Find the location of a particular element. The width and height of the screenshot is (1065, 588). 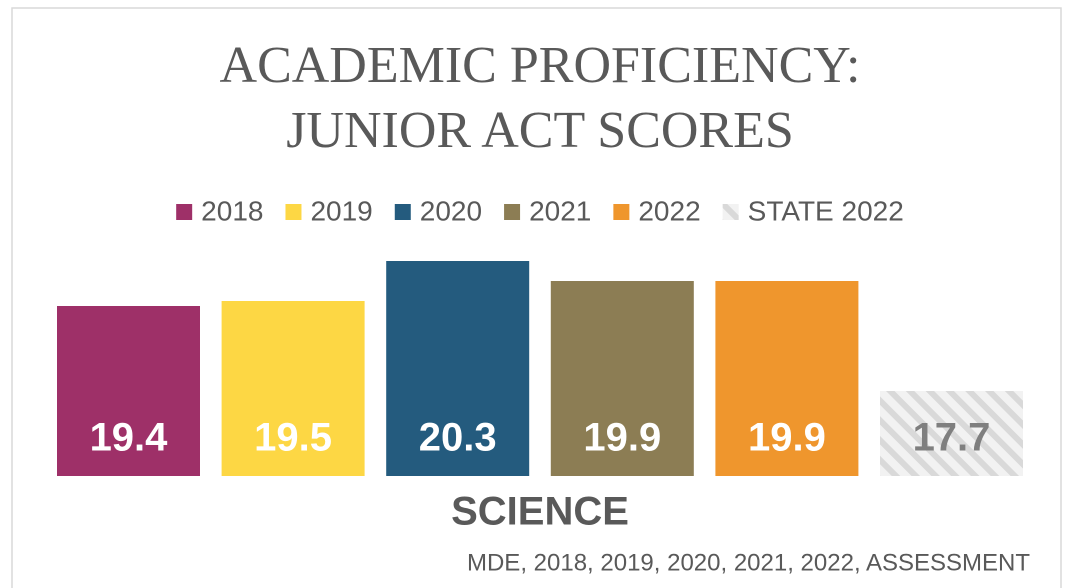

legend-item: 2021 is located at coordinates (547, 210).